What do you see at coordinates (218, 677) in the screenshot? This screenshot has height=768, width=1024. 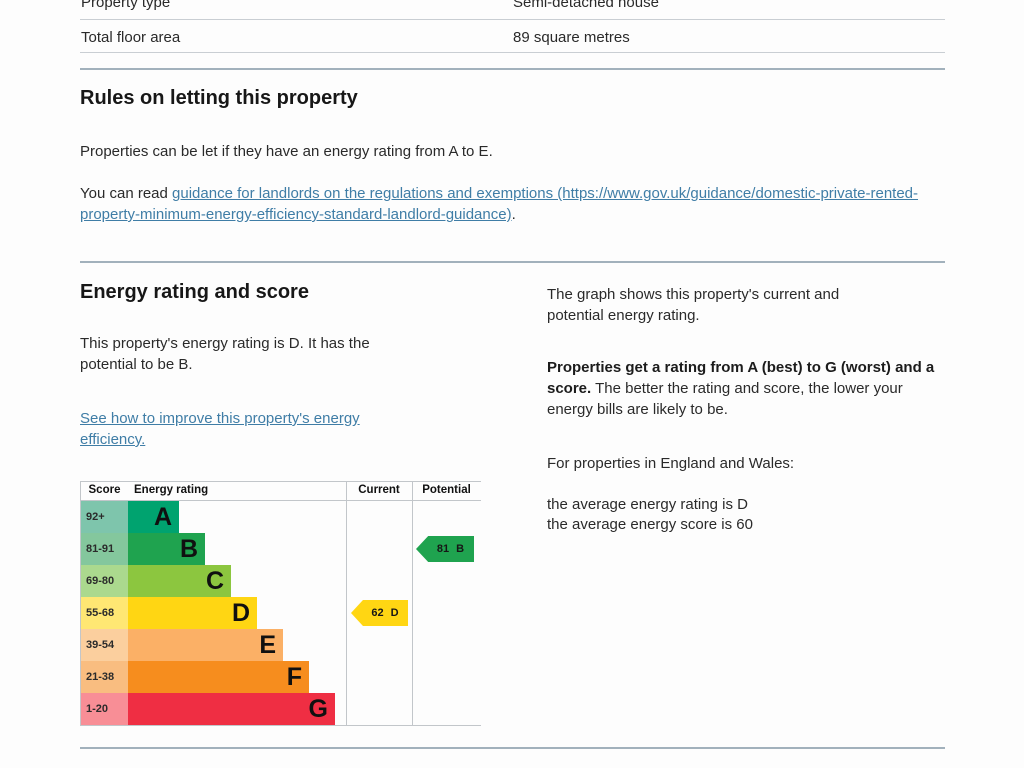 I see `epc-band-bar: F` at bounding box center [218, 677].